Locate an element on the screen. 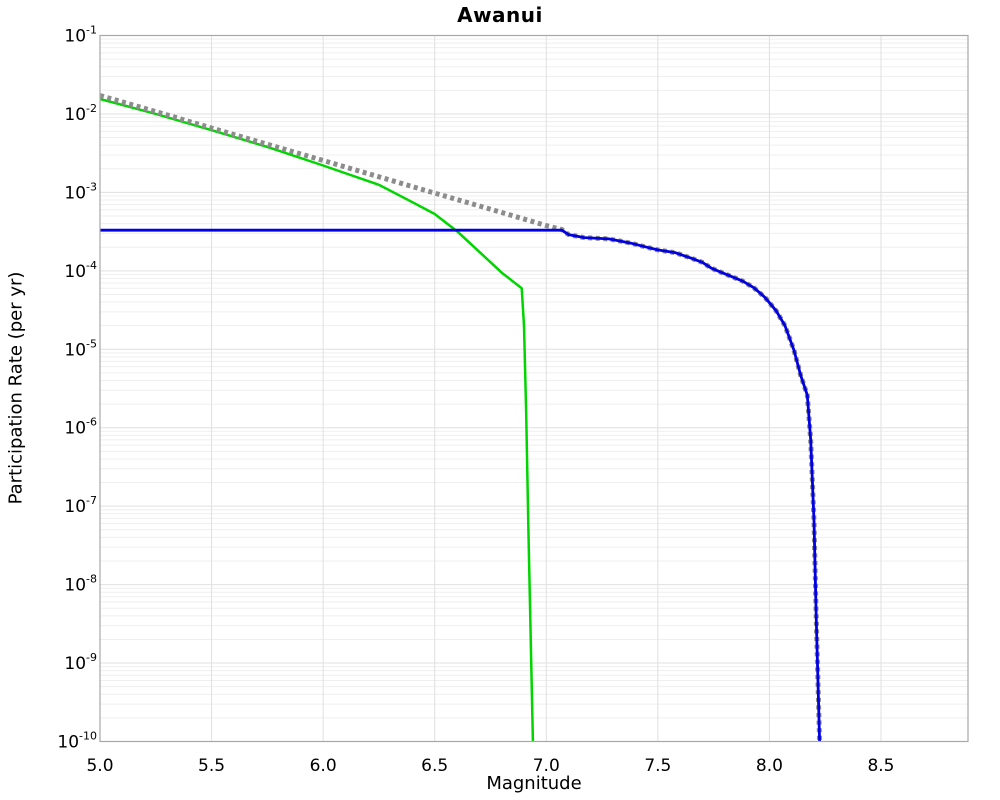 The image size is (1000, 800). y-tick-label: 10⁻⁶ is located at coordinates (80, 427).